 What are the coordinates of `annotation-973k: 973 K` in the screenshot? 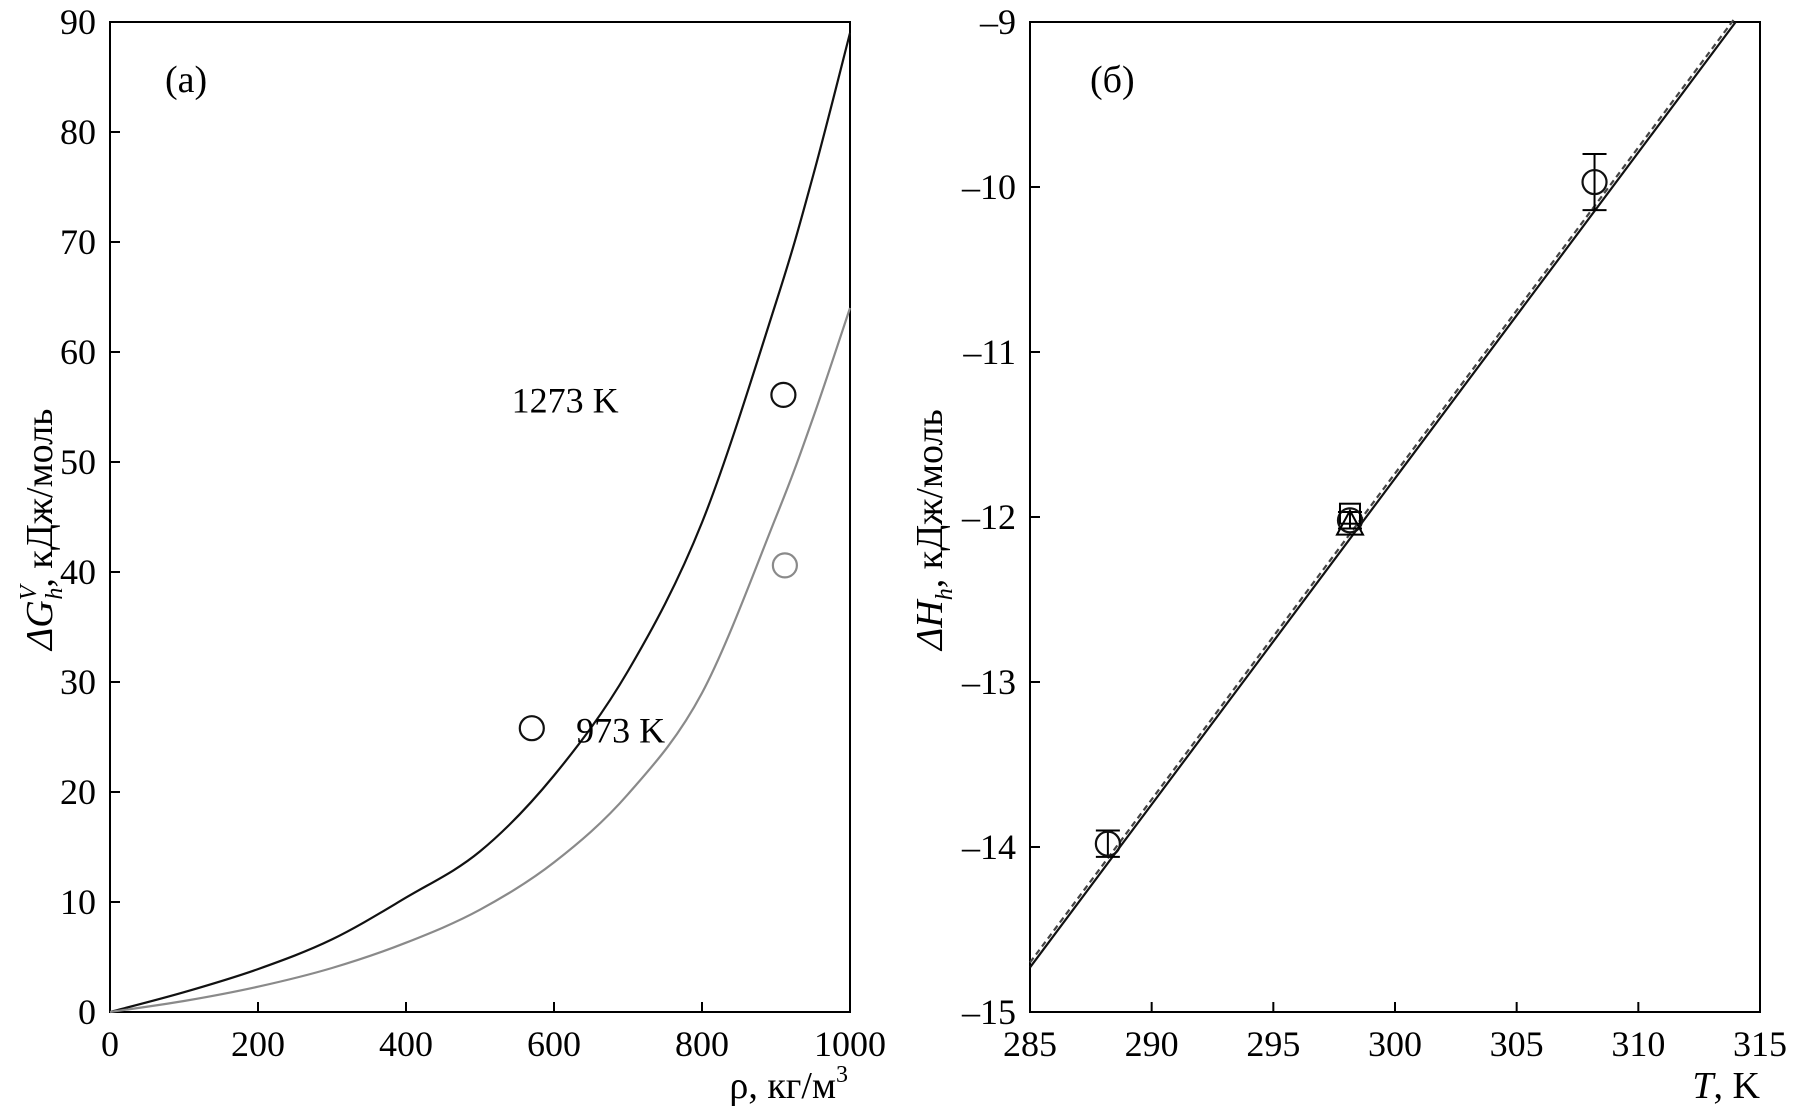 It's located at (620, 731).